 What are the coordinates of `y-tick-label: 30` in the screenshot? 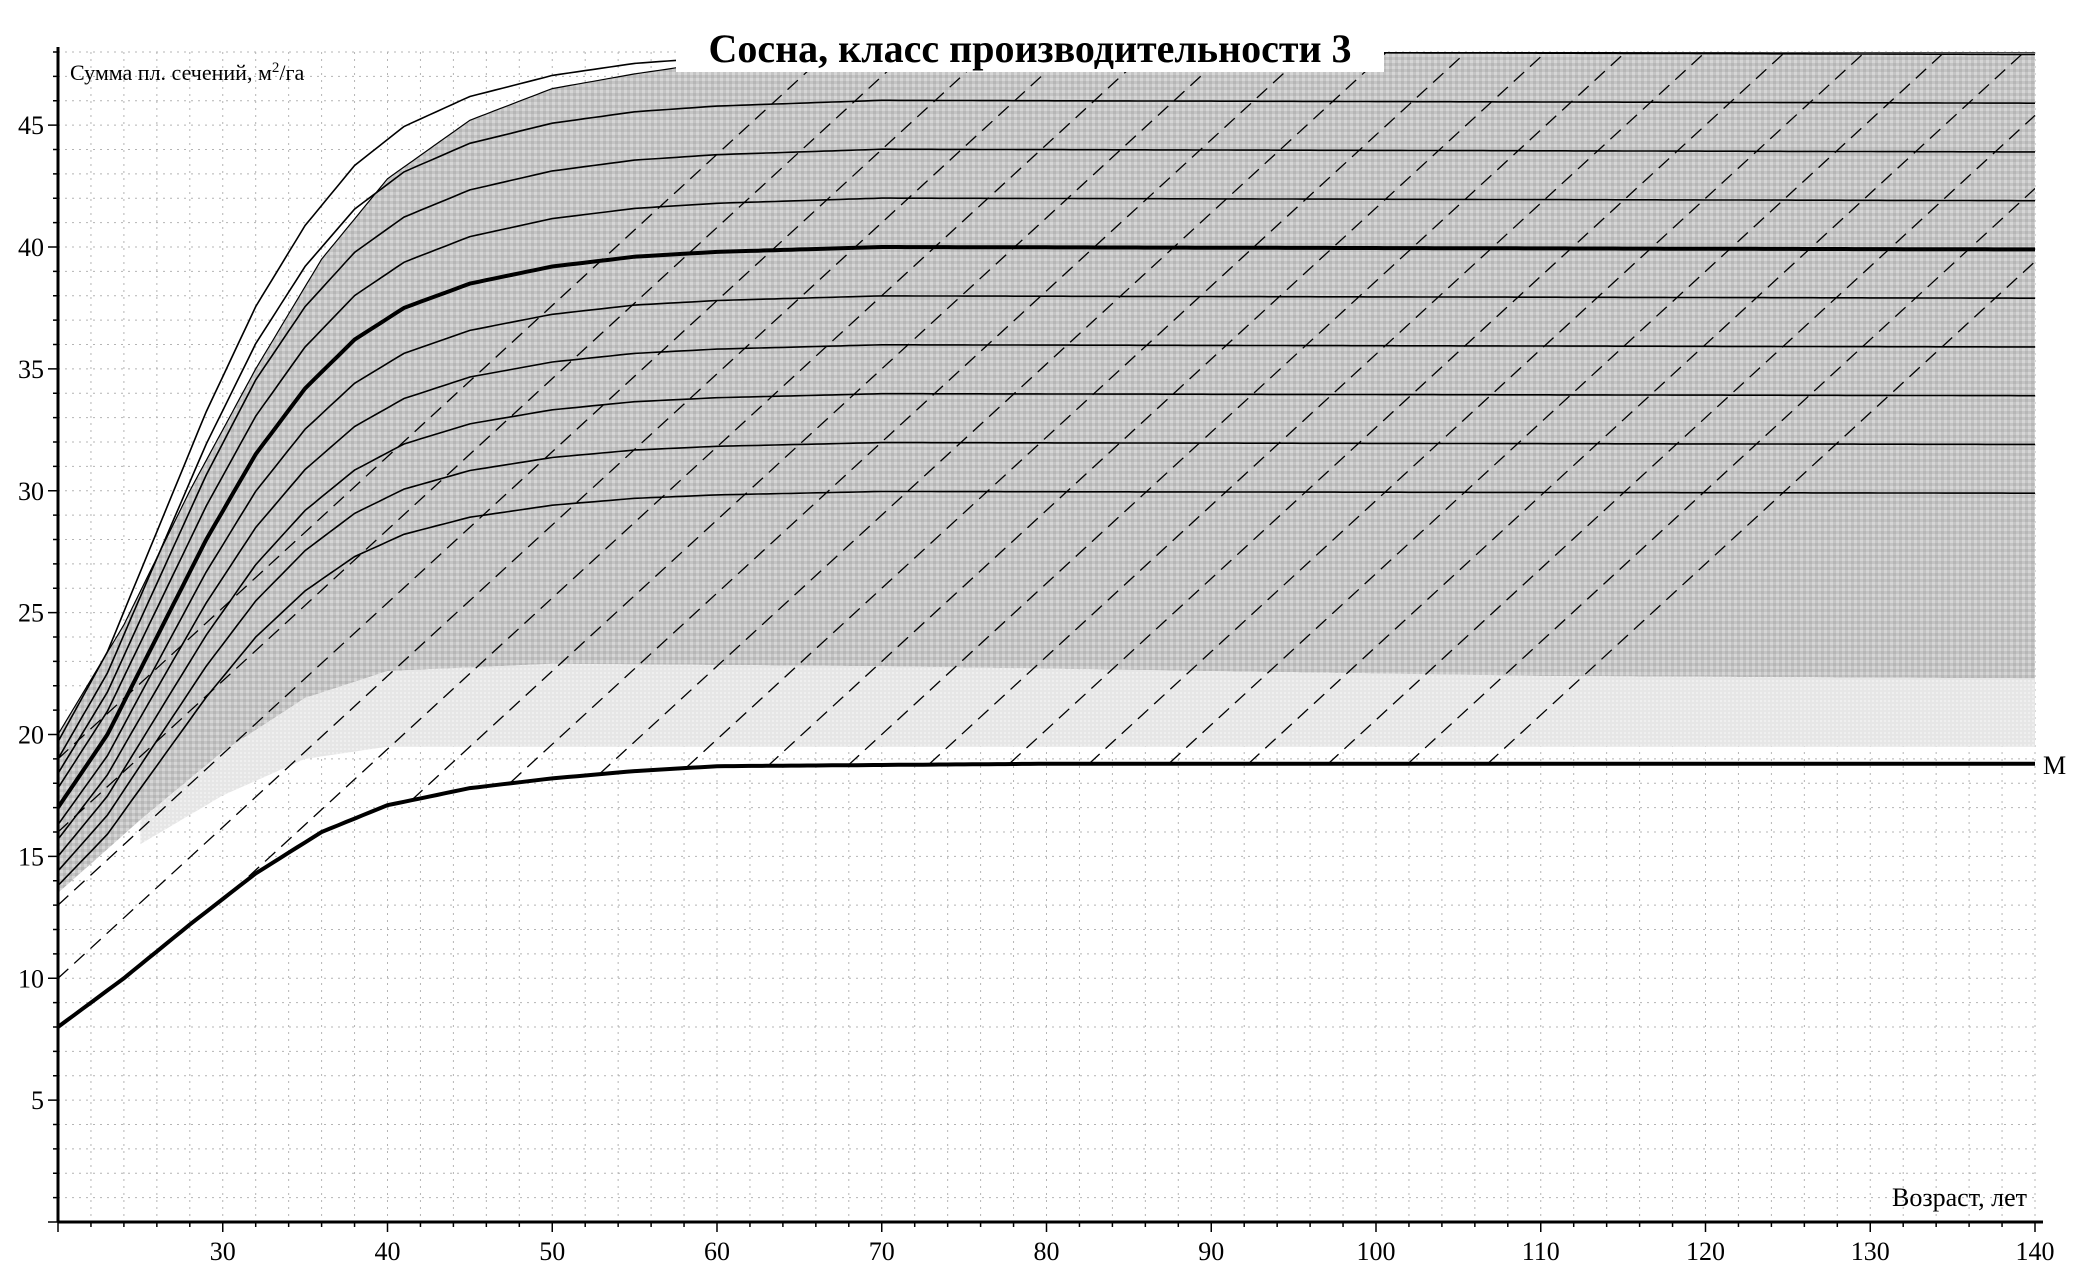 It's located at (31, 491).